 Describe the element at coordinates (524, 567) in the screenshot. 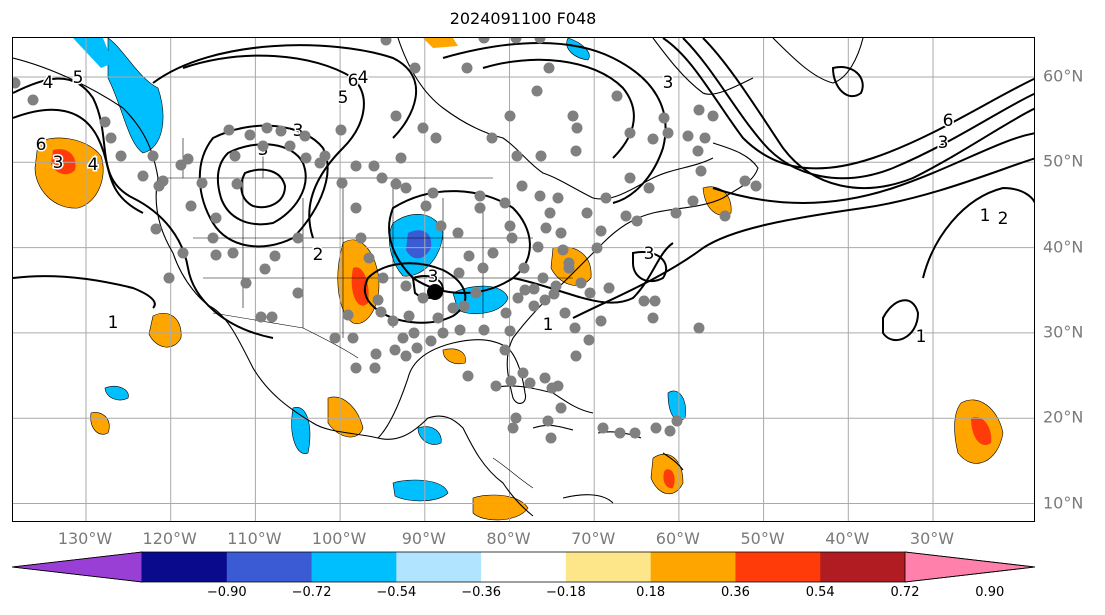

I see `colorbar-outline` at that location.